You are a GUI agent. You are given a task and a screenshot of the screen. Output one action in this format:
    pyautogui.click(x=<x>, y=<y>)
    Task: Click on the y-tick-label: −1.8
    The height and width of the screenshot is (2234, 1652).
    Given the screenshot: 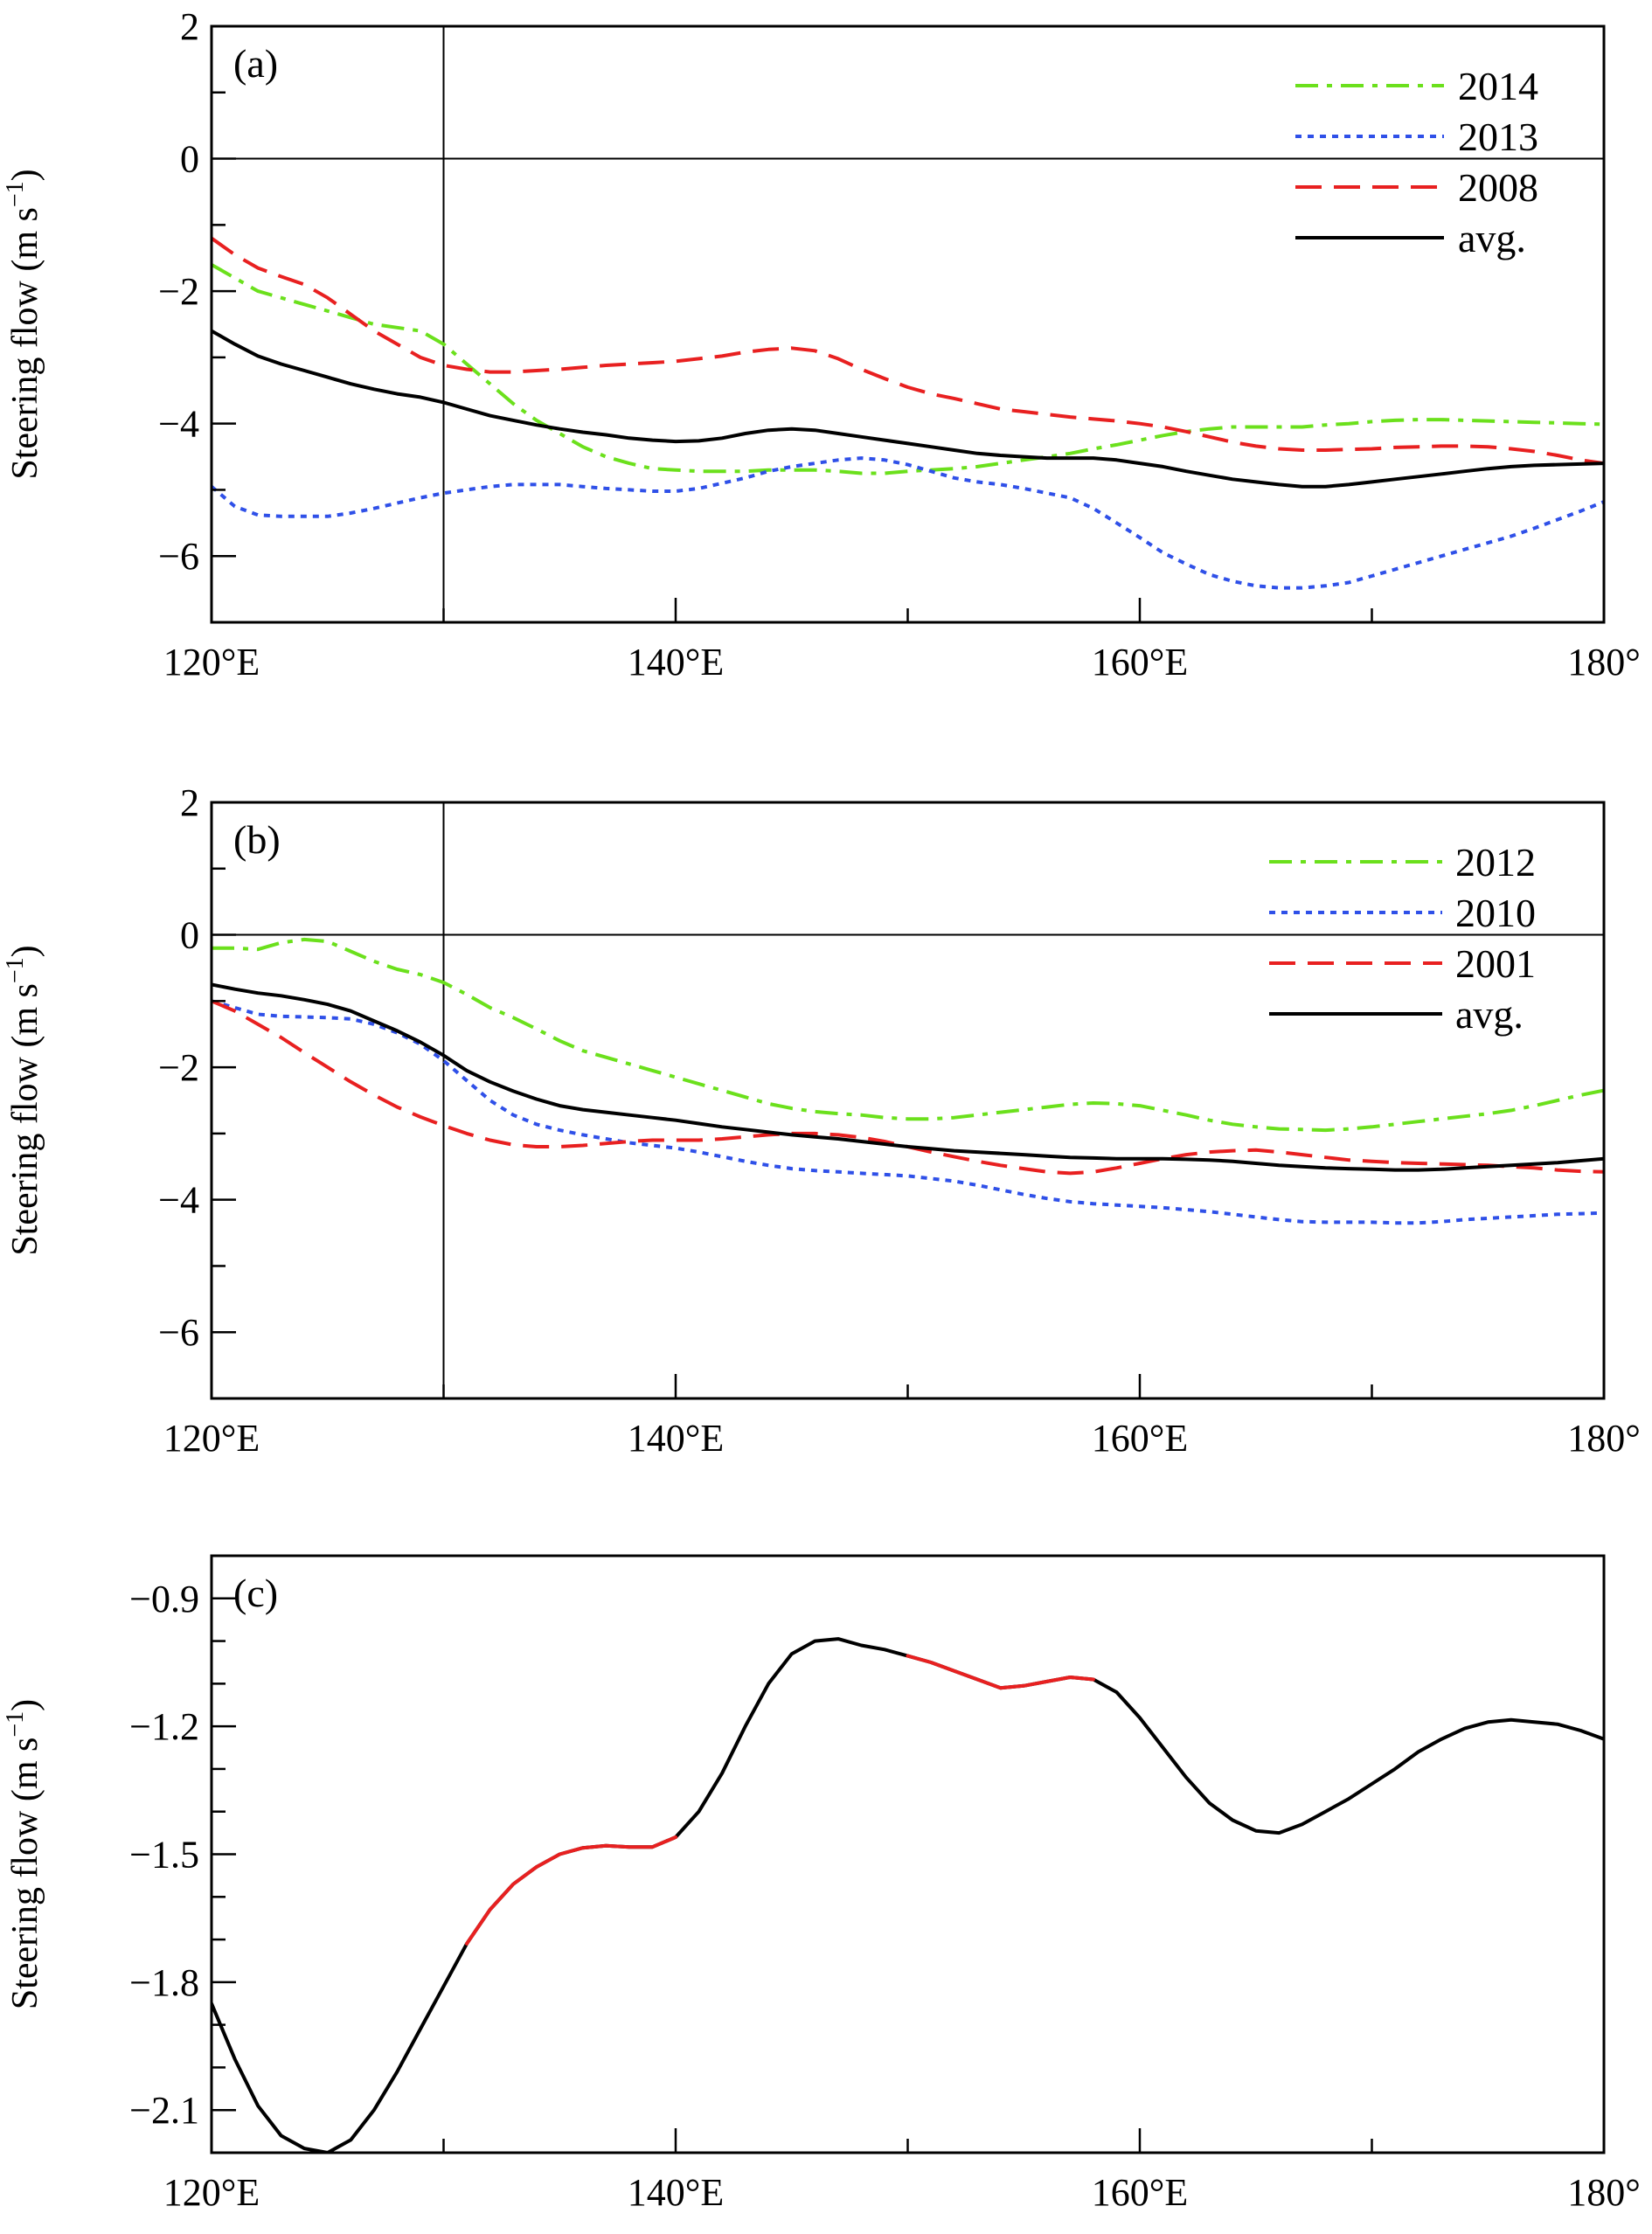 What is the action you would take?
    pyautogui.click(x=164, y=1982)
    